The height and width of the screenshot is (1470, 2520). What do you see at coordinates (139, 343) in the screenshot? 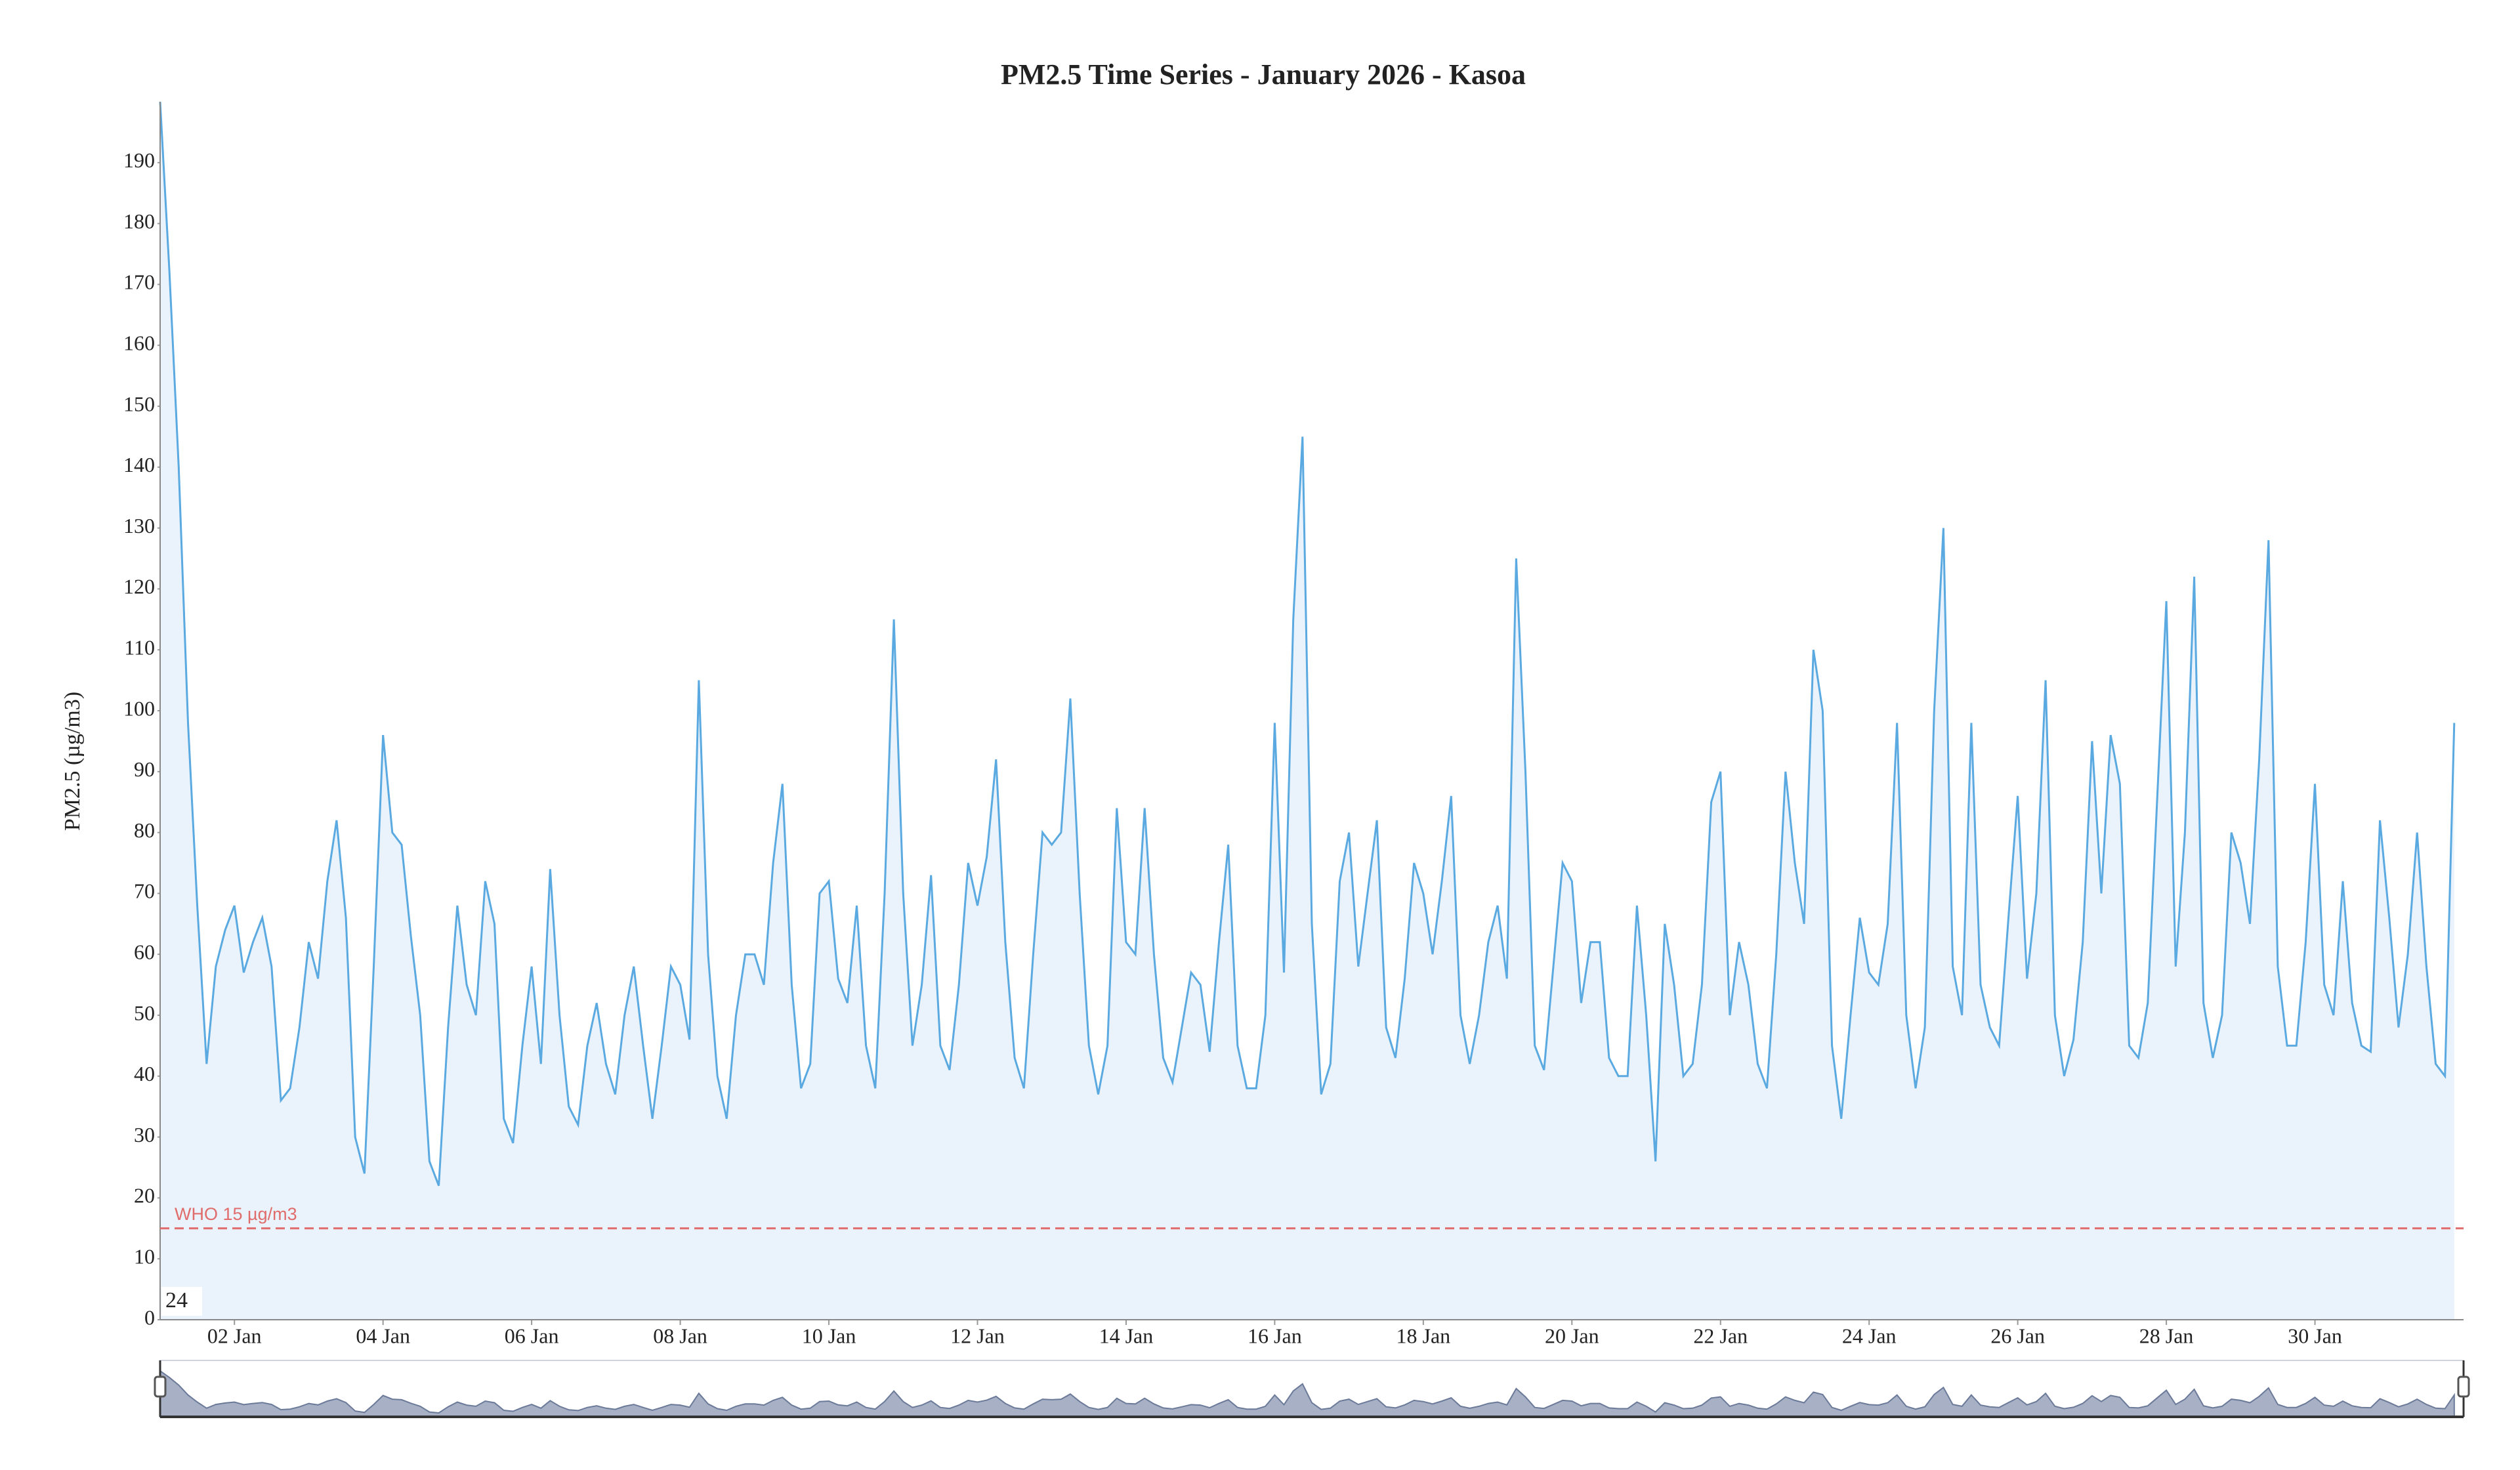
I see `y-tick-label: 160` at bounding box center [139, 343].